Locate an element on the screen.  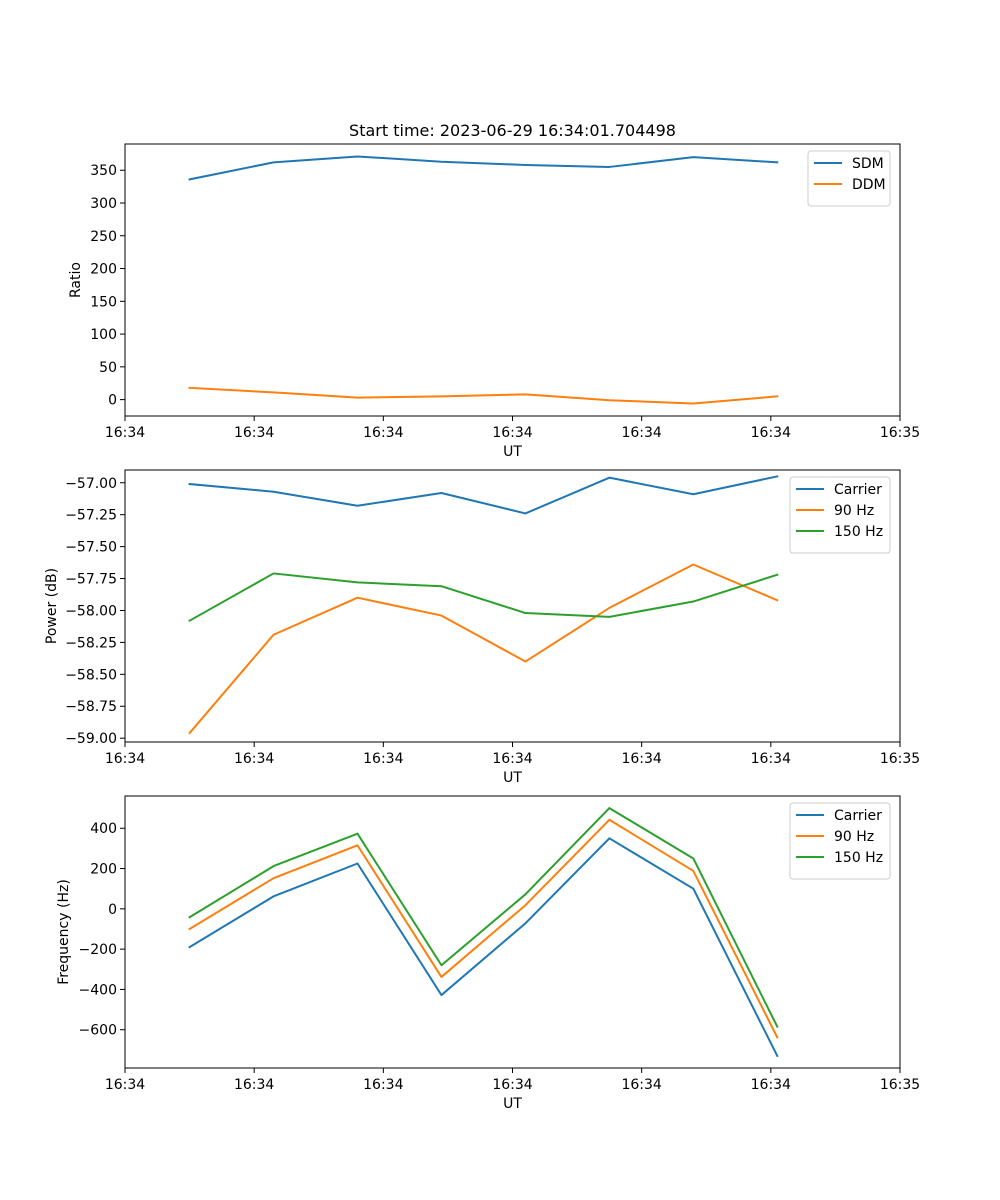
chart-2-legend: Carrier 90 Hz 150 Hz is located at coordinates (840, 841).